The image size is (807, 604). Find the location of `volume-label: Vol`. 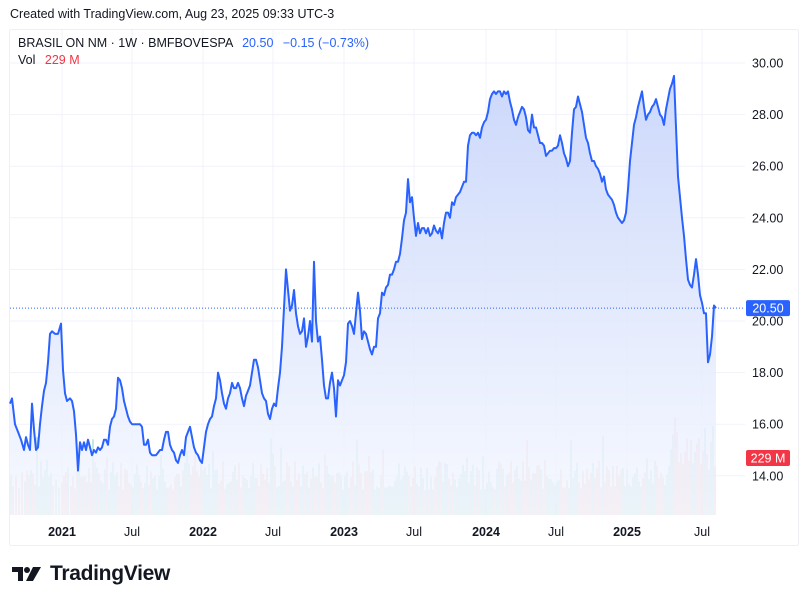

volume-label: Vol is located at coordinates (27, 60).